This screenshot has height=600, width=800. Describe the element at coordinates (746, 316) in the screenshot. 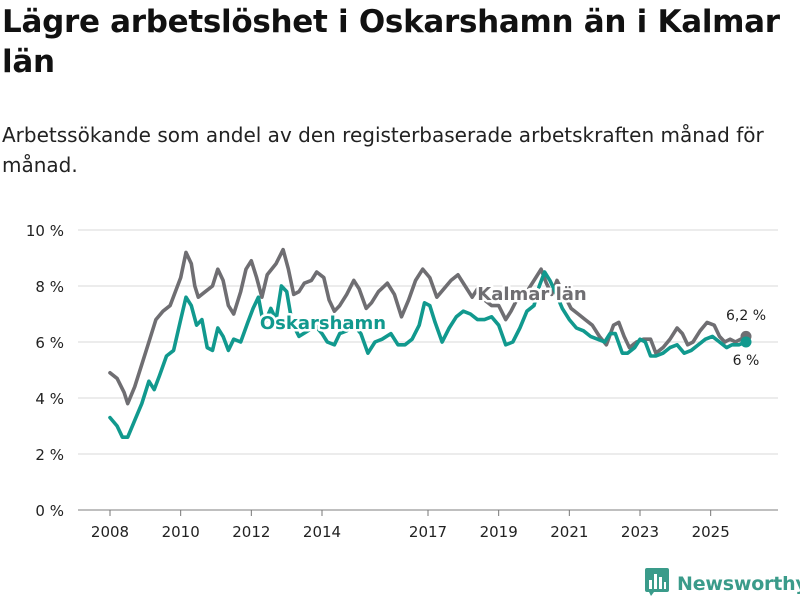

I see `end-value-label-kalmar: 6,2 %` at that location.